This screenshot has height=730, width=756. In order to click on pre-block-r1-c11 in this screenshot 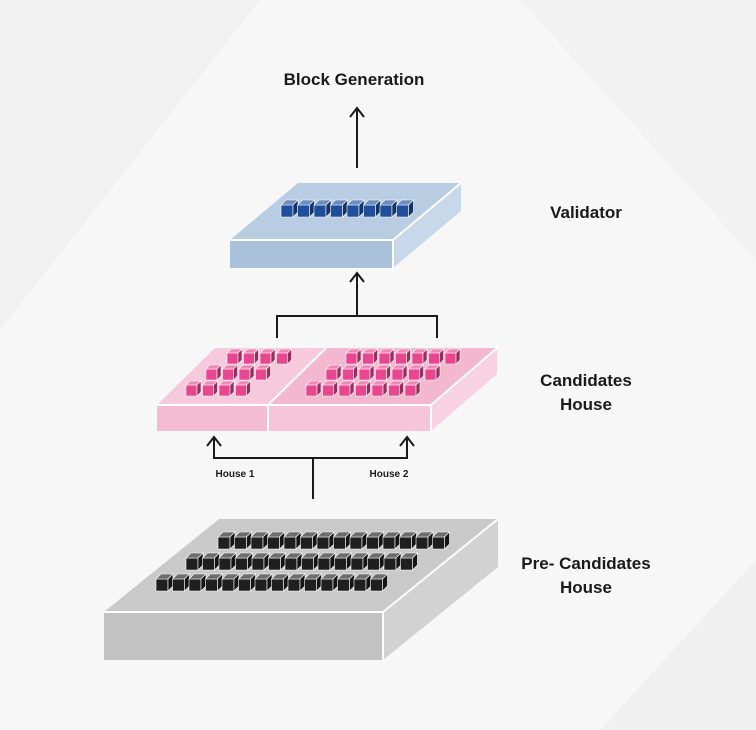, I will do `click(391, 540)`.